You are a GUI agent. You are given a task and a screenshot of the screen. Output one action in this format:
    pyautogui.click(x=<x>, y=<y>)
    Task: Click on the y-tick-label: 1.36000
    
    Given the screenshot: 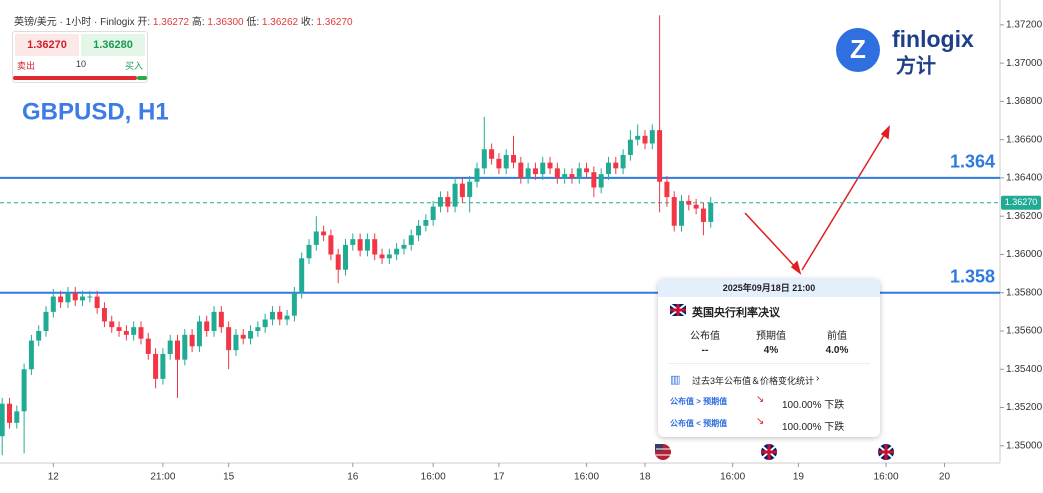 What is the action you would take?
    pyautogui.click(x=1024, y=254)
    